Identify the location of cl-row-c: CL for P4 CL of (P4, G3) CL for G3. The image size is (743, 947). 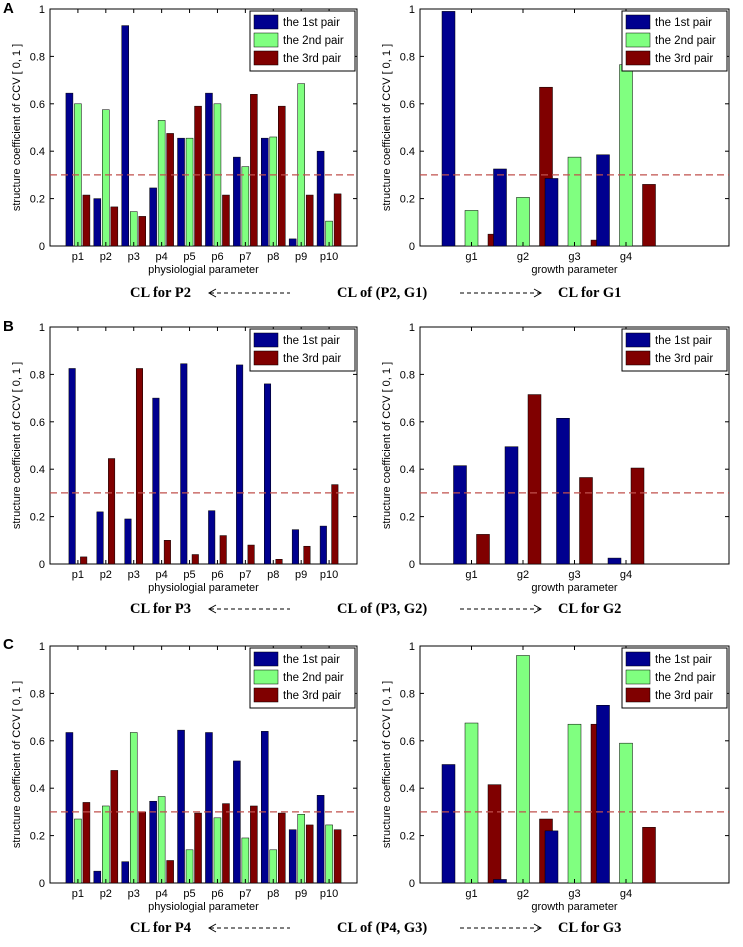
(375, 928).